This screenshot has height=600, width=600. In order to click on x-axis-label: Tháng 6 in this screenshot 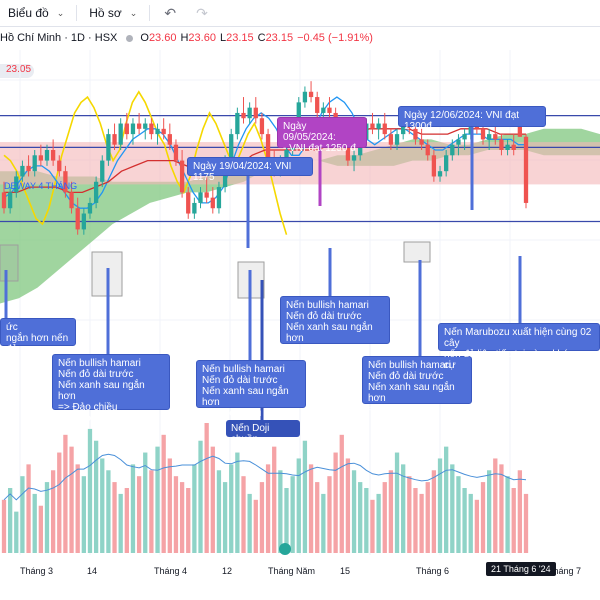, I will do `click(433, 571)`.